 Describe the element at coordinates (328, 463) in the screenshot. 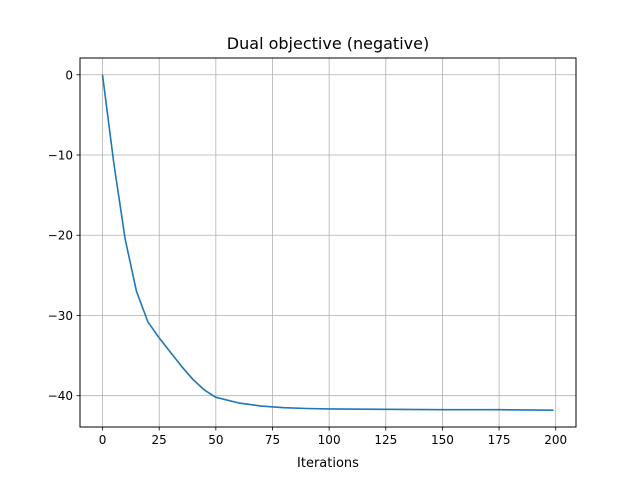

I see `x-axis-label: Iterations` at that location.